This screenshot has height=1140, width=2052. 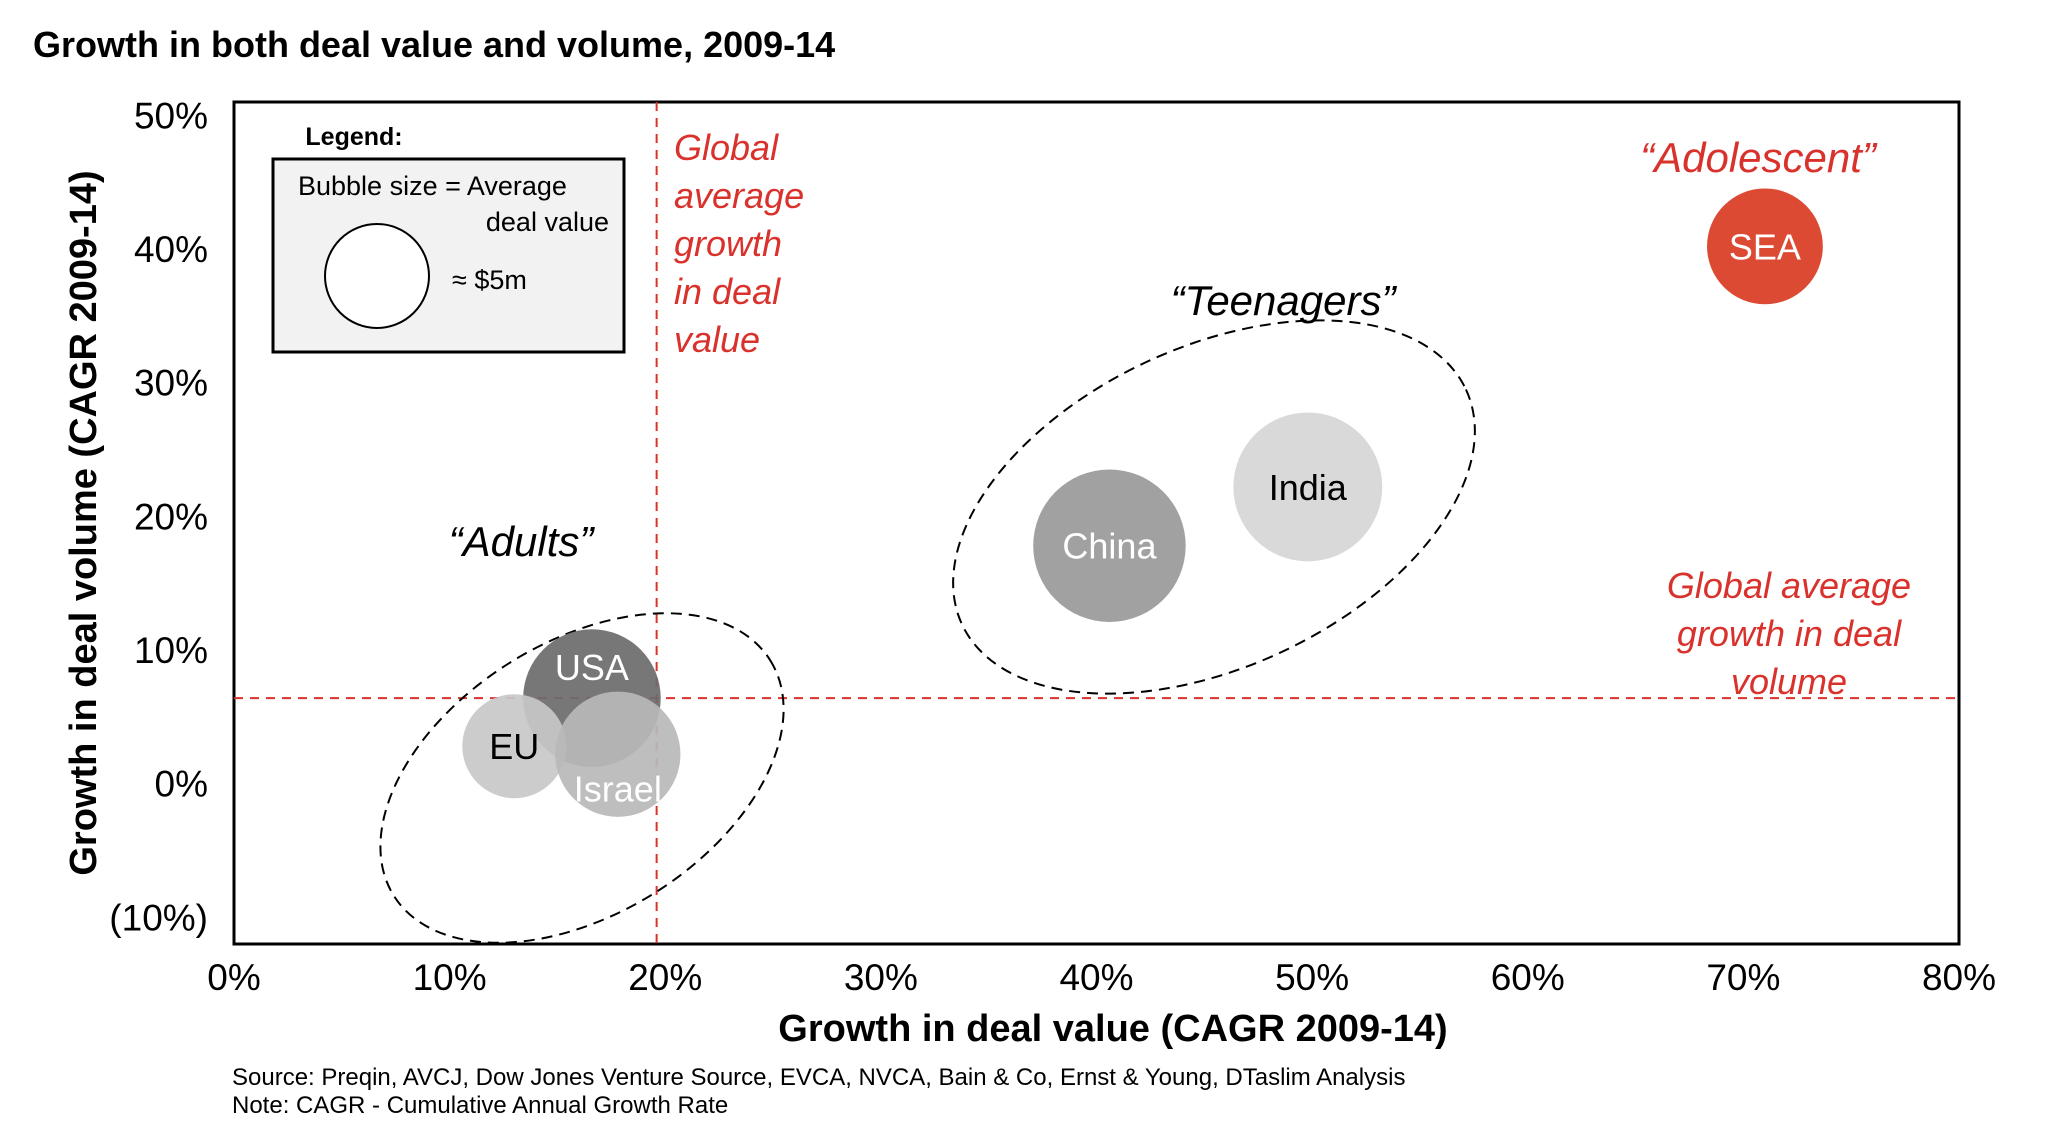 What do you see at coordinates (450, 977) in the screenshot?
I see `x-tick-label: 10%` at bounding box center [450, 977].